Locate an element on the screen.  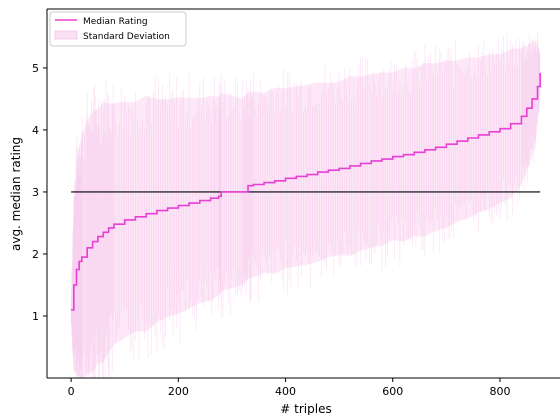
legend-std-swatch is located at coordinates (66, 35).